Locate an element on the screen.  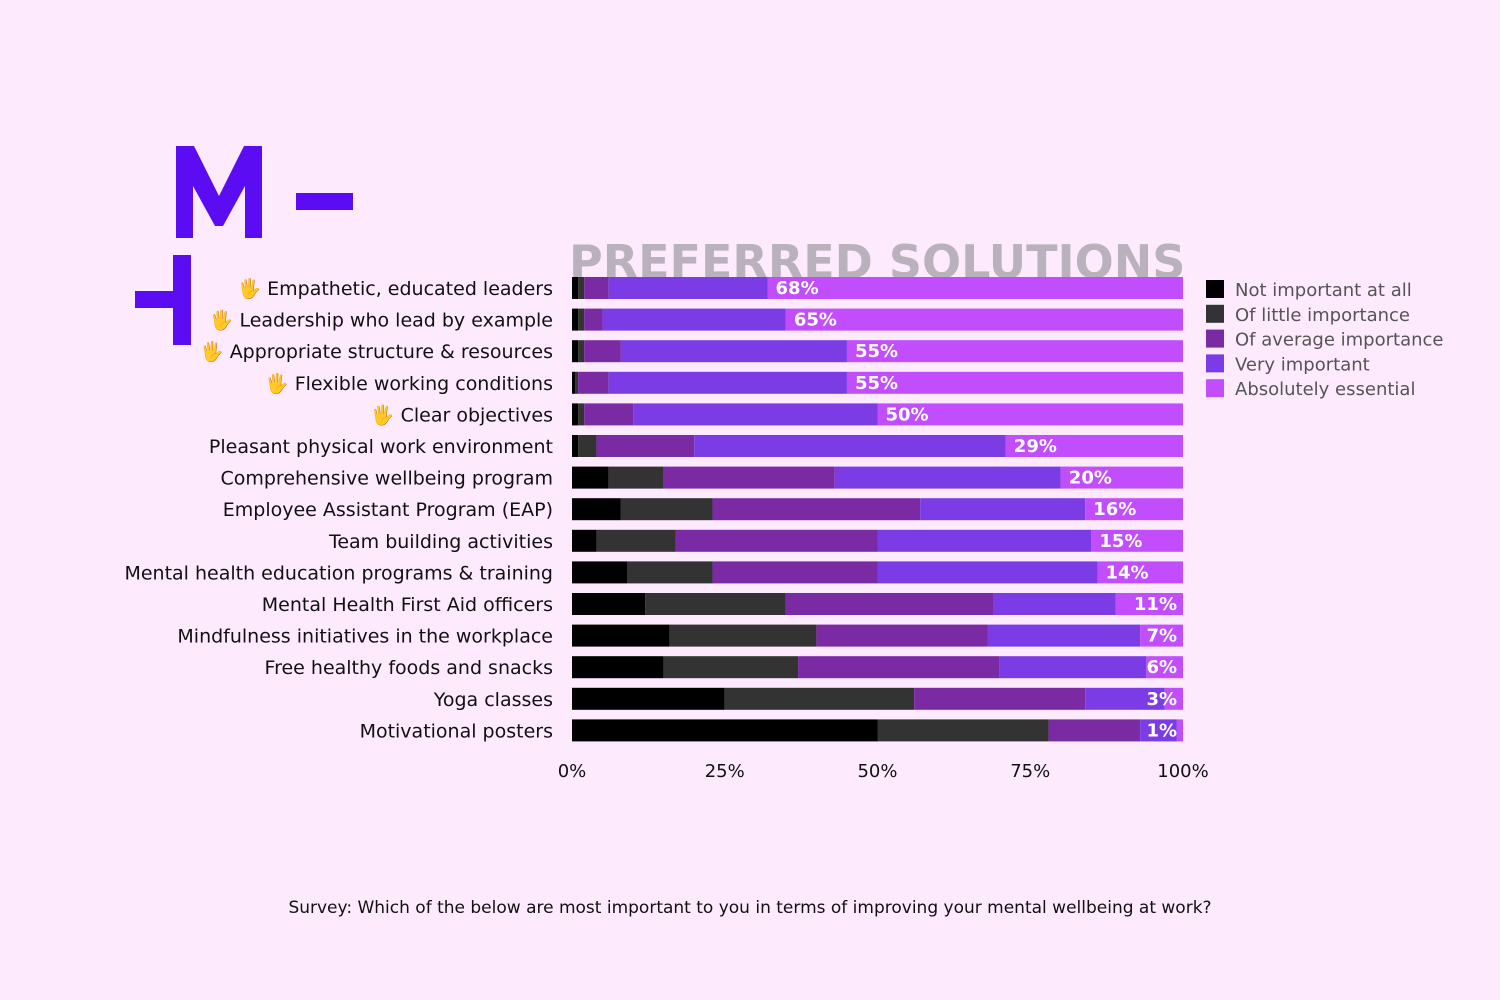
category-label-text: Mental Health First Aid officers is located at coordinates (407, 605).